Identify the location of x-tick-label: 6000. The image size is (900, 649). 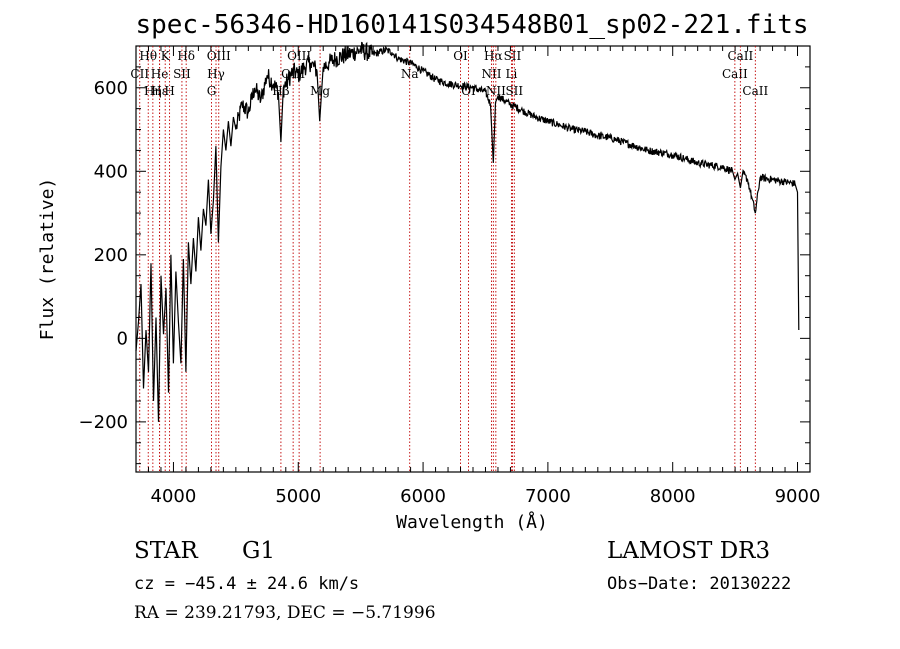
(423, 496).